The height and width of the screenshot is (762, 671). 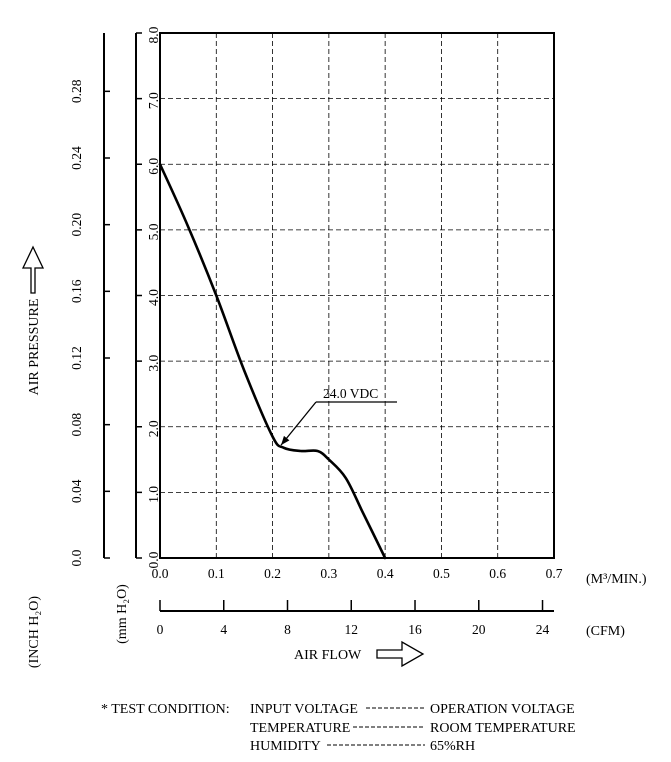 What do you see at coordinates (616, 579) in the screenshot?
I see `x-axis-unit-m3: (M³/MIN.)` at bounding box center [616, 579].